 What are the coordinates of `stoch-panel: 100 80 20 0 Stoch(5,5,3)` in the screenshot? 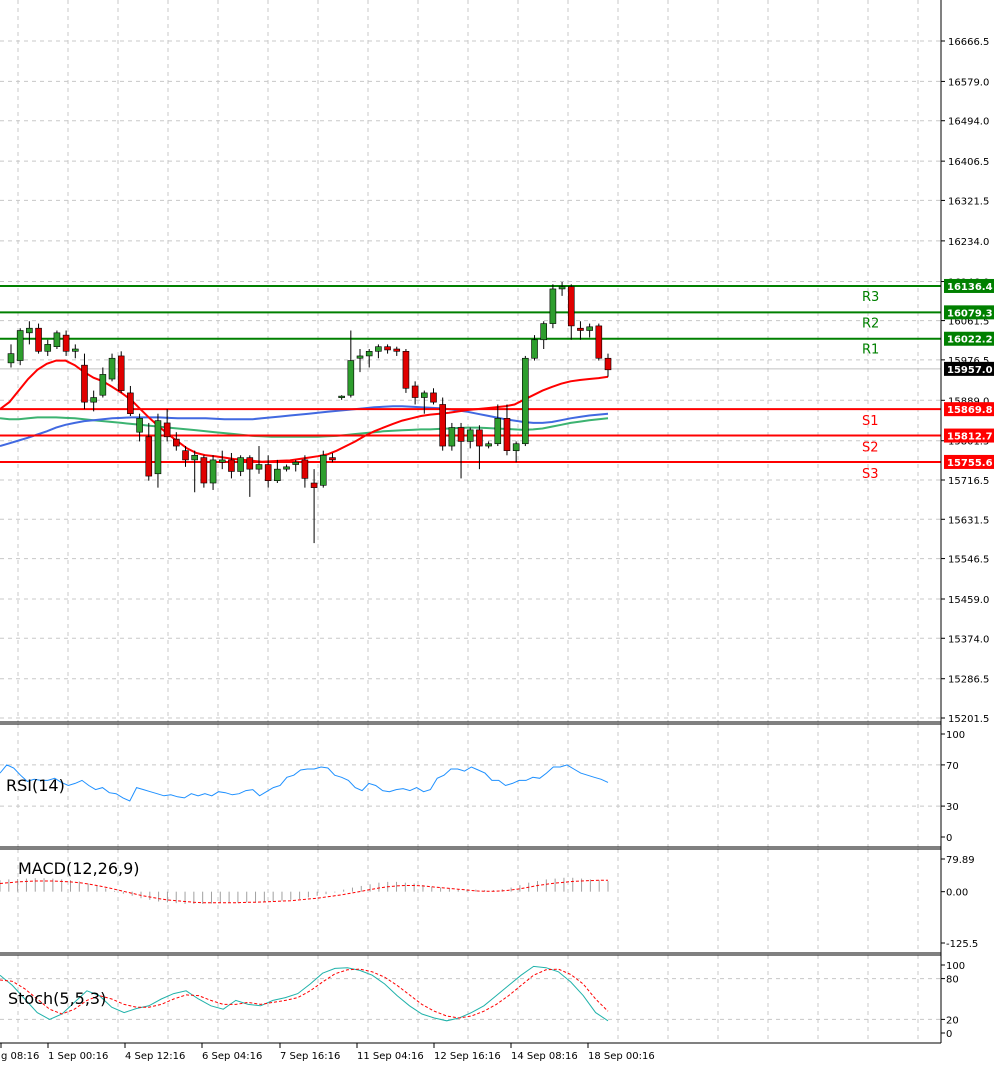 It's located at (482, 999).